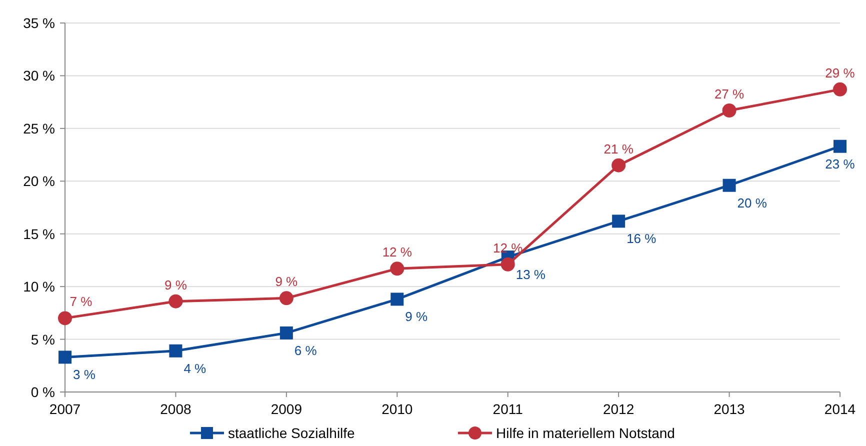  I want to click on data-label: 20 %, so click(752, 202).